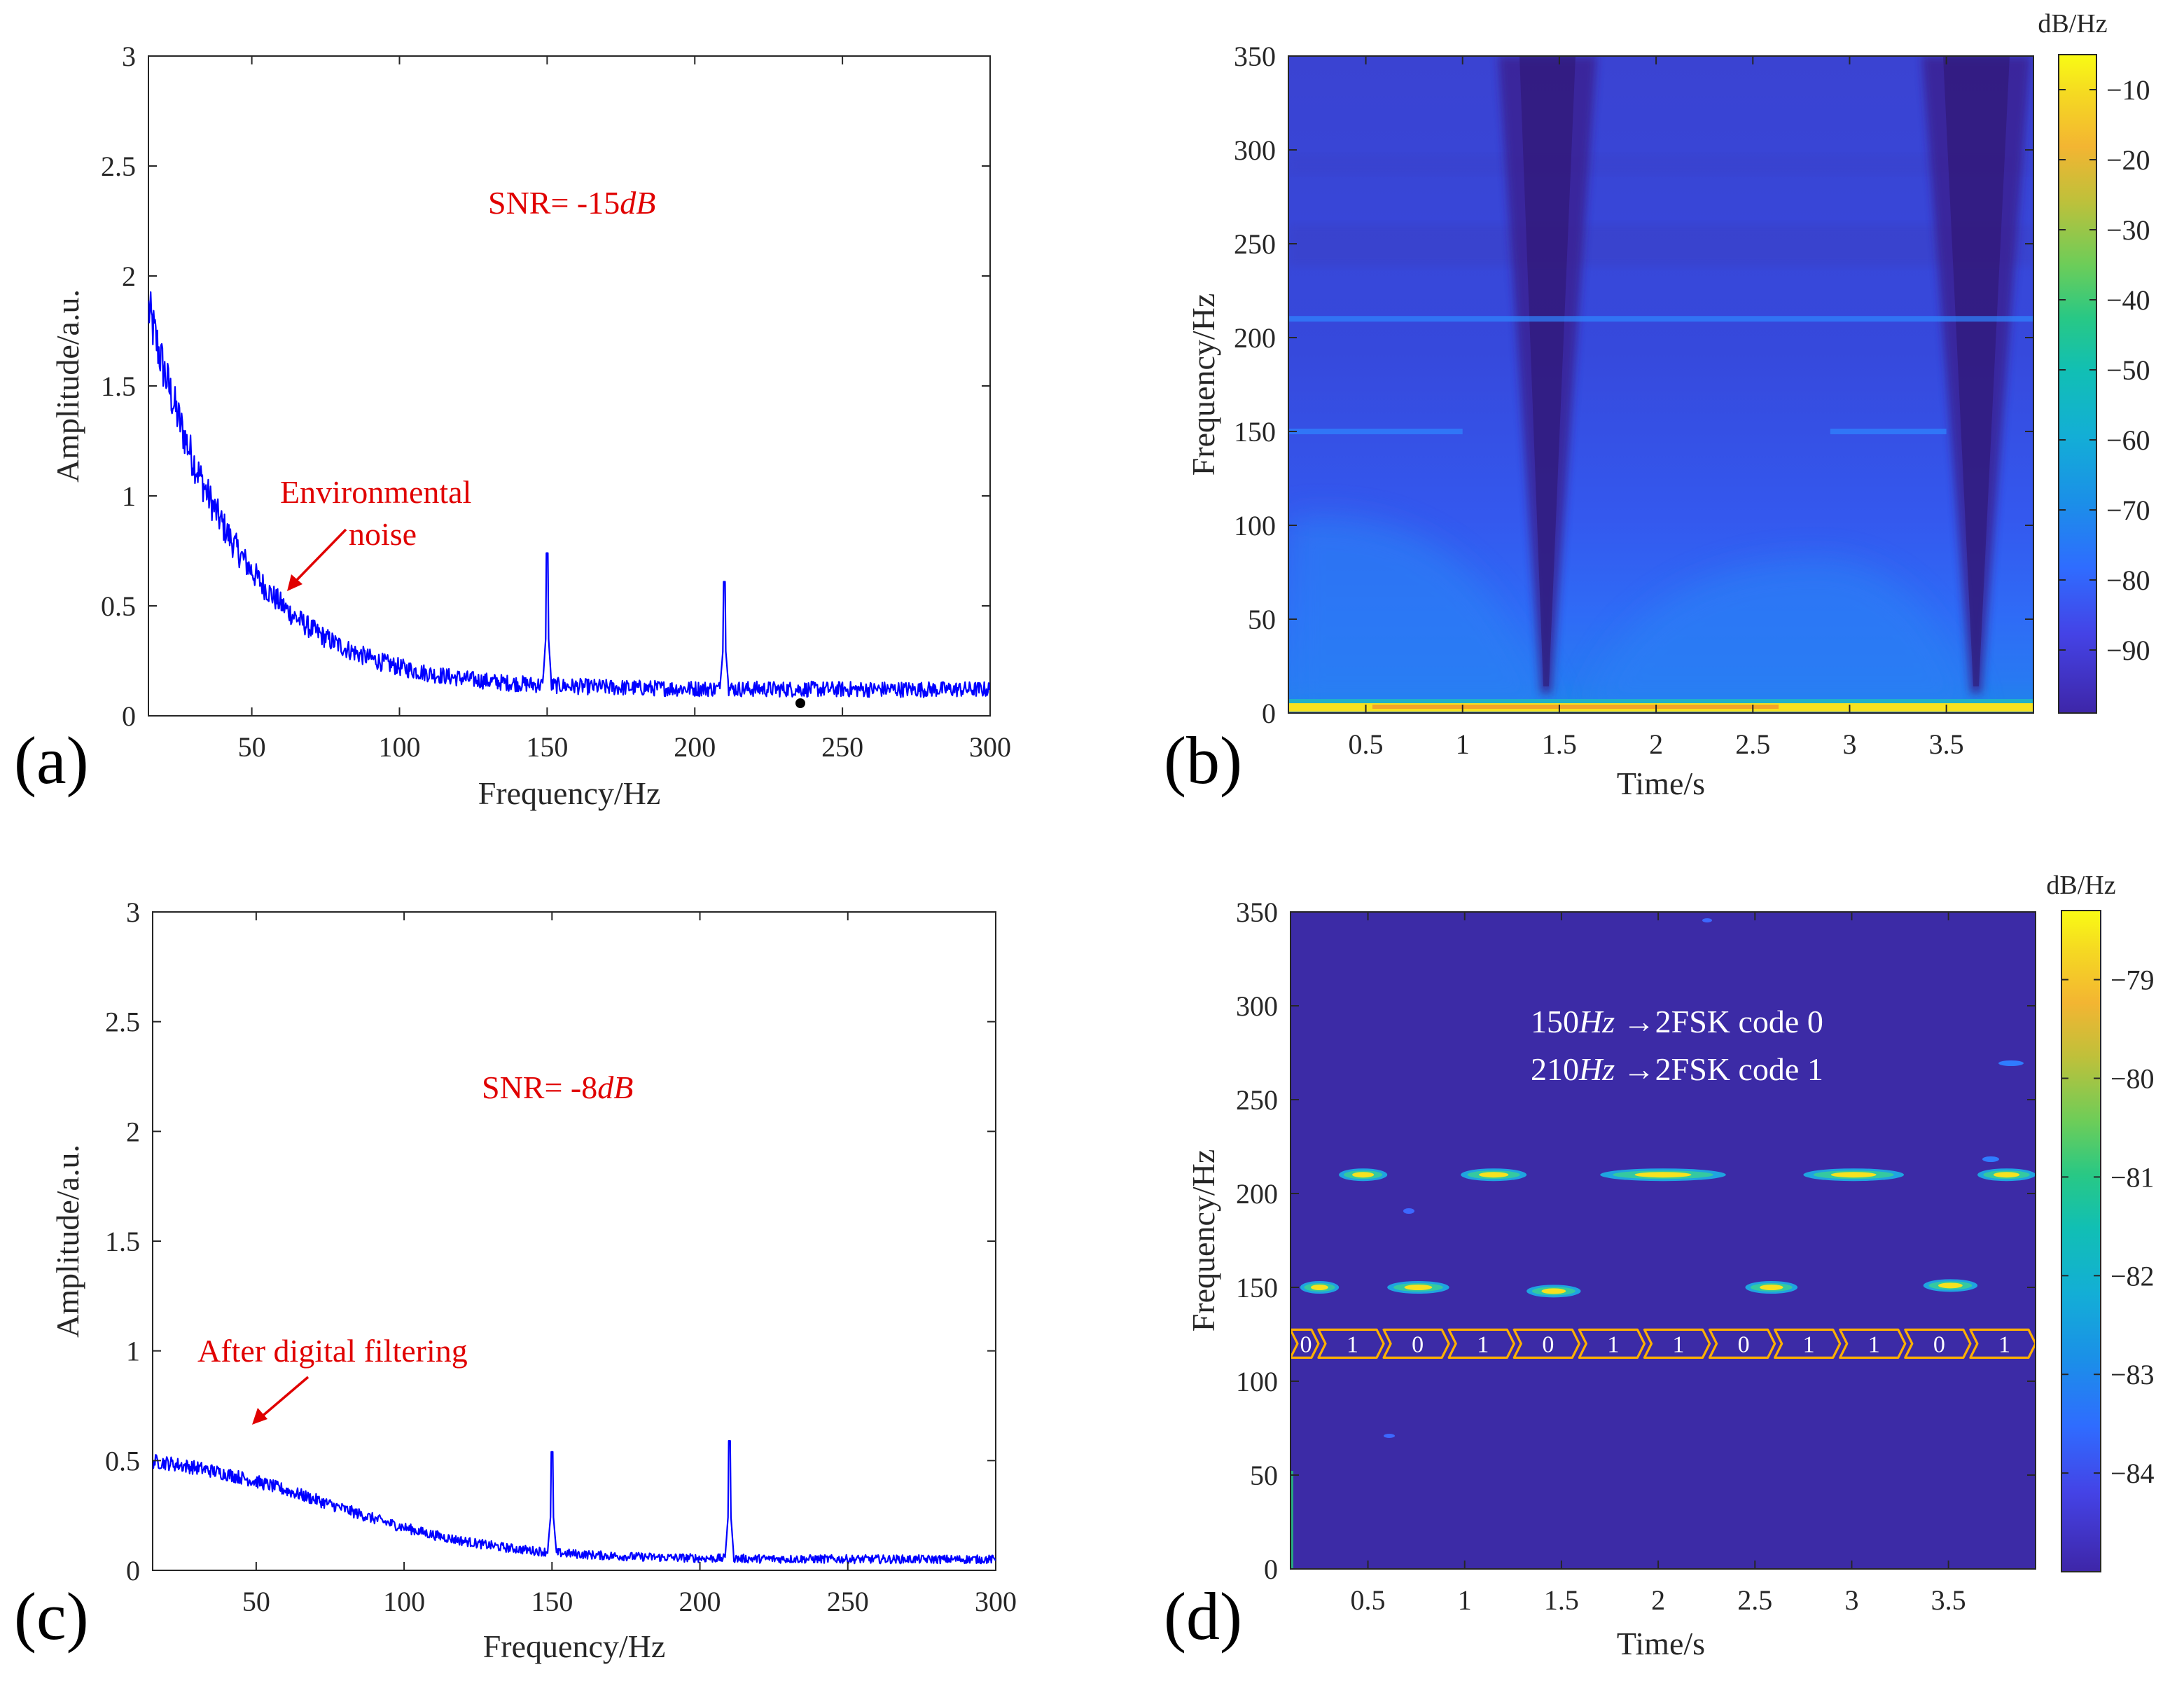 The width and height of the screenshot is (2184, 1681). I want to click on panel-a-ytick-label: 2.5, so click(119, 167).